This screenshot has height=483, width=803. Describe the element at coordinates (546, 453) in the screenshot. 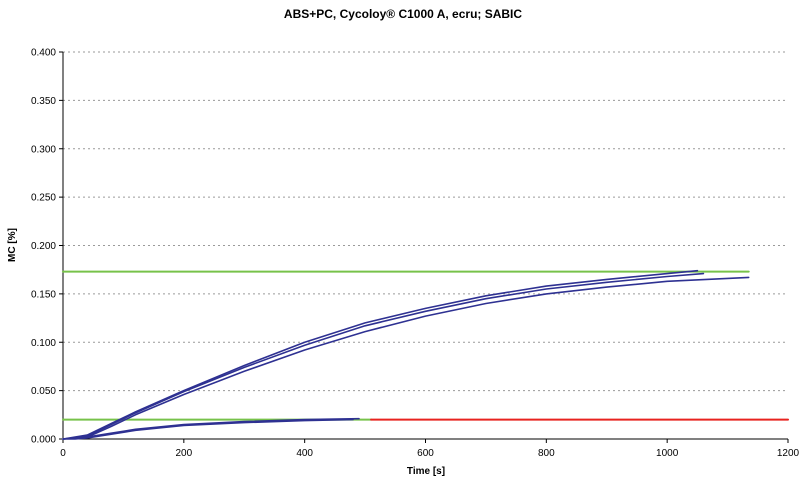

I see `x-tick-label: 800` at that location.